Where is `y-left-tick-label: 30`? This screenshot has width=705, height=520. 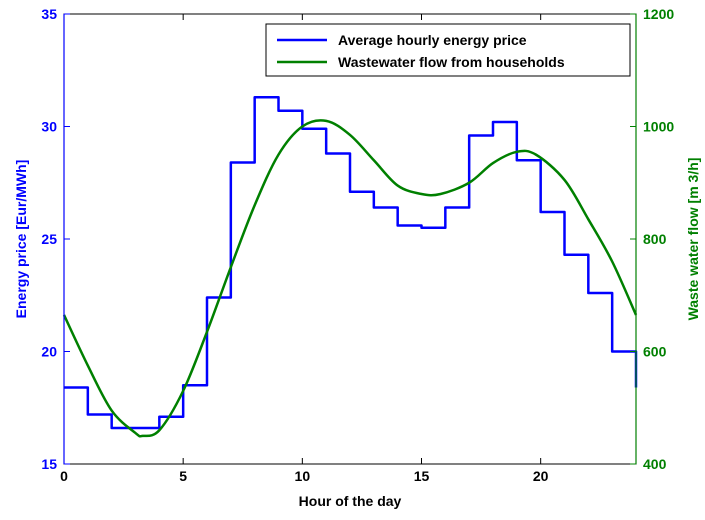 y-left-tick-label: 30 is located at coordinates (49, 127).